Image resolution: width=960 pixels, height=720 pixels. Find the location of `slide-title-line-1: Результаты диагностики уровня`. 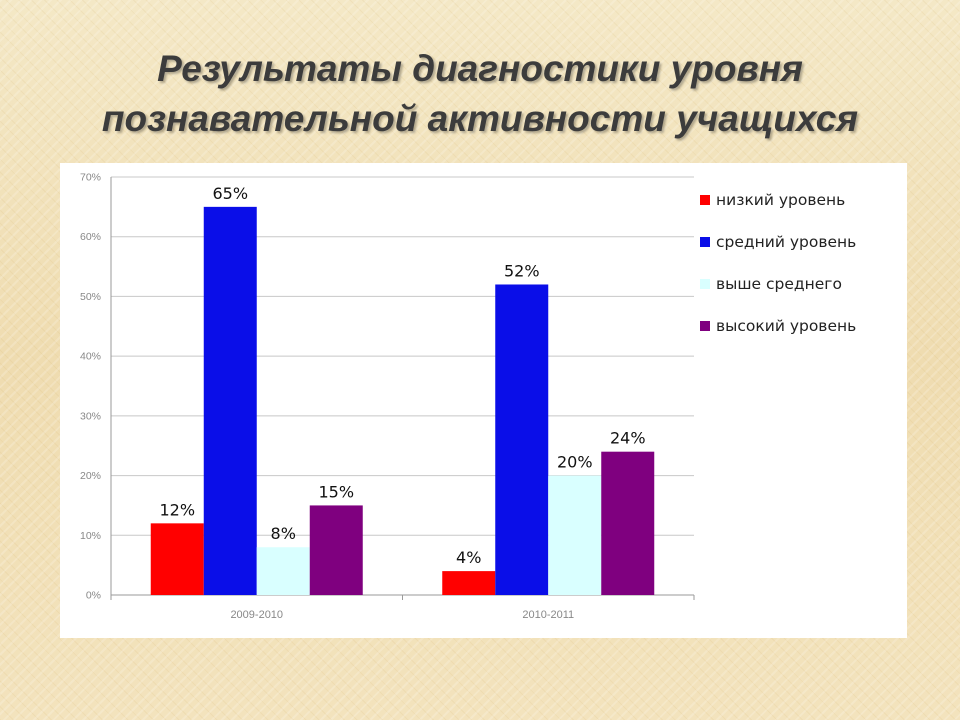

slide-title-line-1: Результаты диагностики уровня is located at coordinates (480, 68).